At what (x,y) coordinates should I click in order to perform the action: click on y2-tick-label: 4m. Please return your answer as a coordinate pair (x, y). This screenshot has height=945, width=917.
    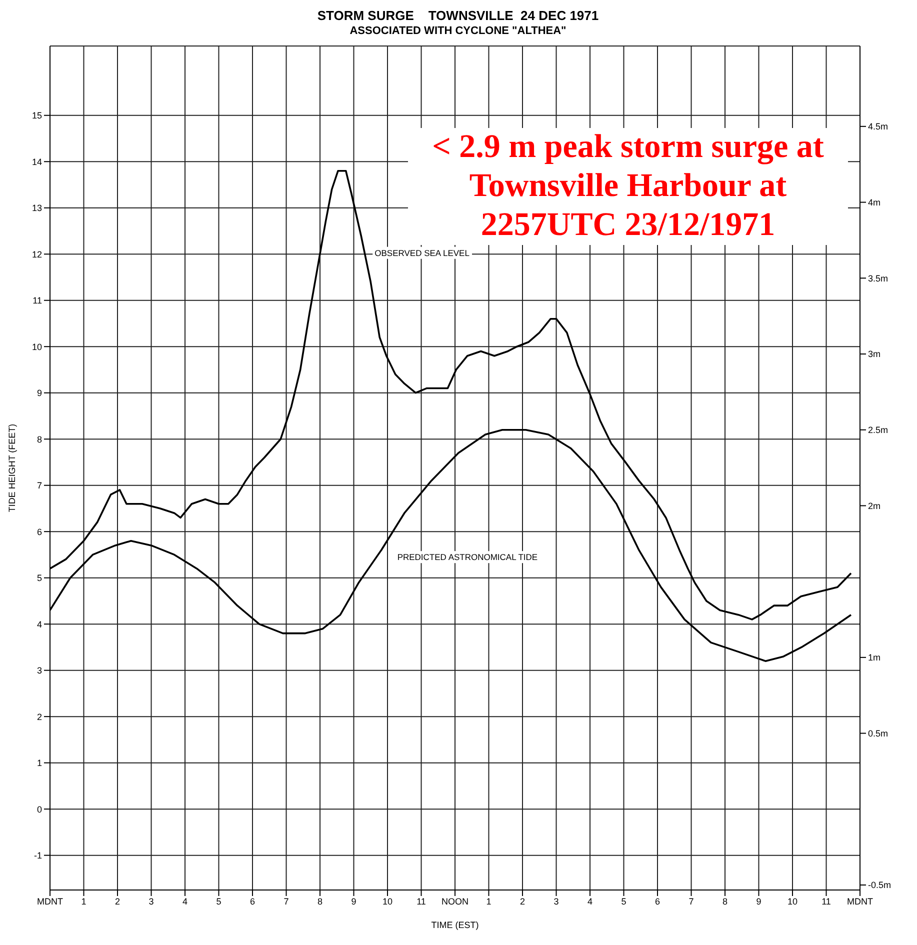
    Looking at the image, I should click on (874, 202).